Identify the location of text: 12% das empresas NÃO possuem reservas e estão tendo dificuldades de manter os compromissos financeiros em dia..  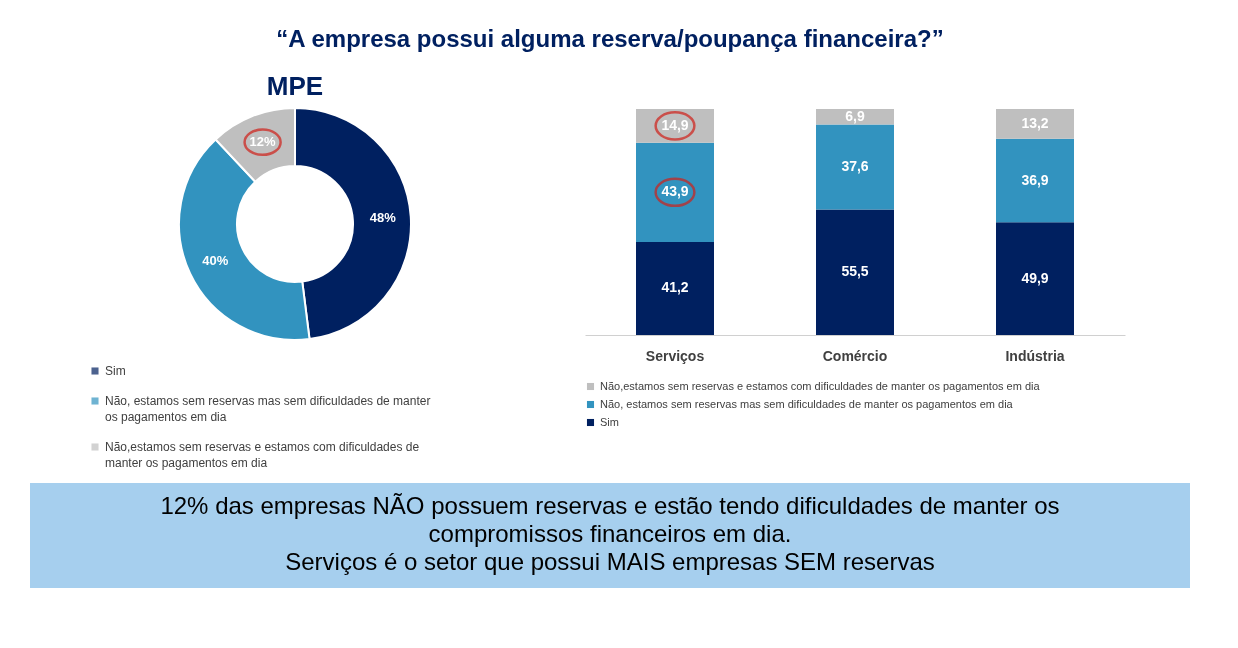
(610, 519).